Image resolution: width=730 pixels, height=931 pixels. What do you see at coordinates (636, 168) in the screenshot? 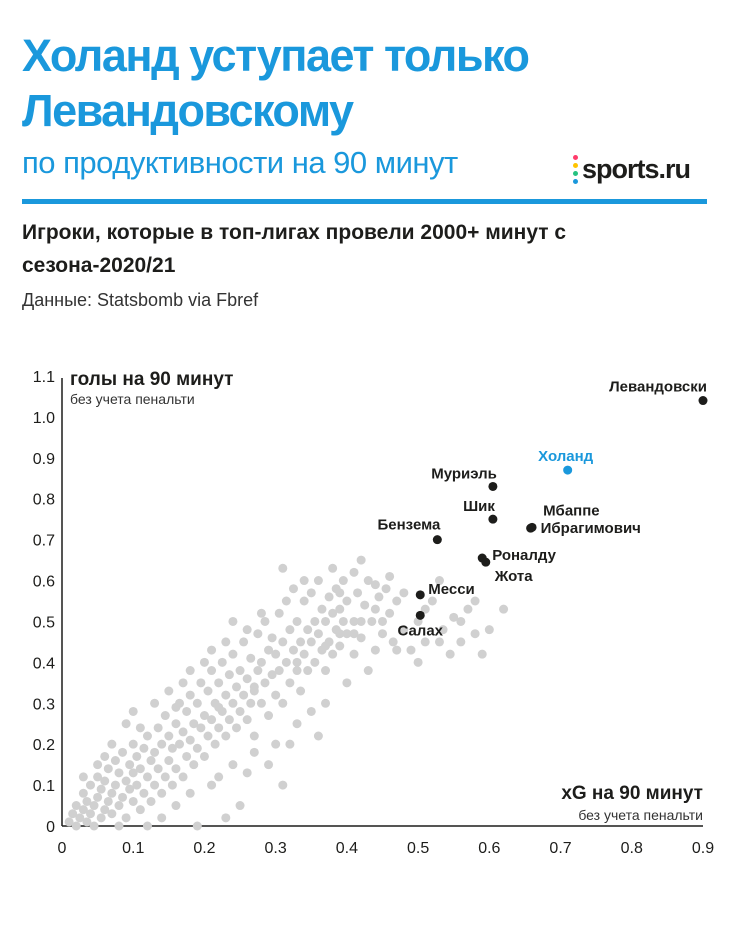
I see `logo-text: sports.ru` at bounding box center [636, 168].